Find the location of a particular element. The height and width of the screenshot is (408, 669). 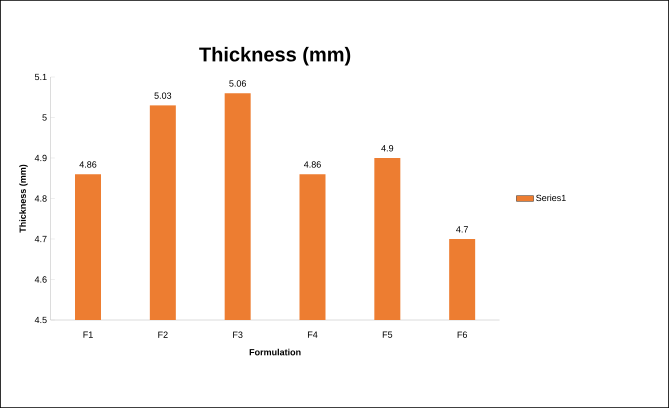

data-label: 5.03 is located at coordinates (163, 95).